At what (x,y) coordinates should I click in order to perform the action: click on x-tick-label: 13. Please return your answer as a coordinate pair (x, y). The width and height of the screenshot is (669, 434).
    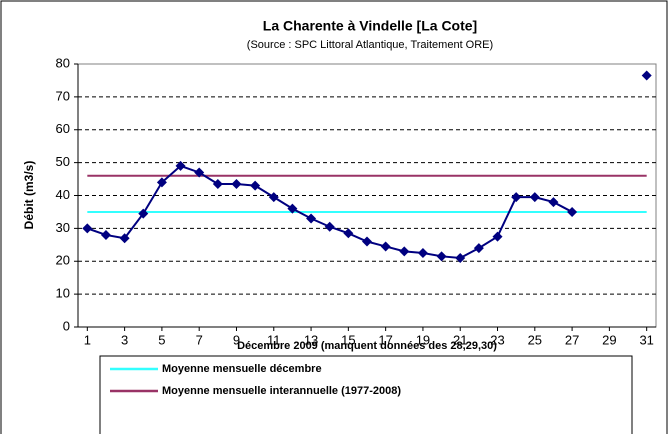
    Looking at the image, I should click on (311, 339).